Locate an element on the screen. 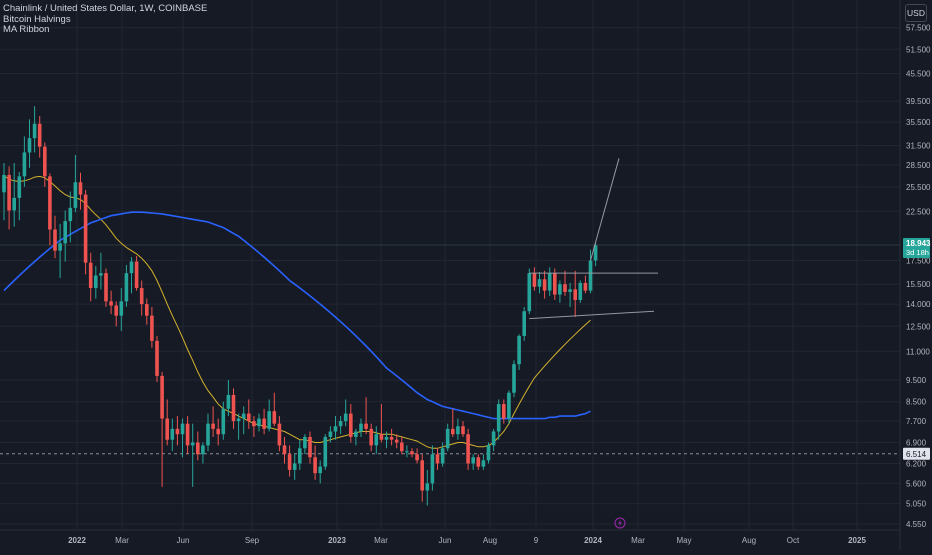 This screenshot has width=932, height=555. trendline-projection is located at coordinates (605, 209).